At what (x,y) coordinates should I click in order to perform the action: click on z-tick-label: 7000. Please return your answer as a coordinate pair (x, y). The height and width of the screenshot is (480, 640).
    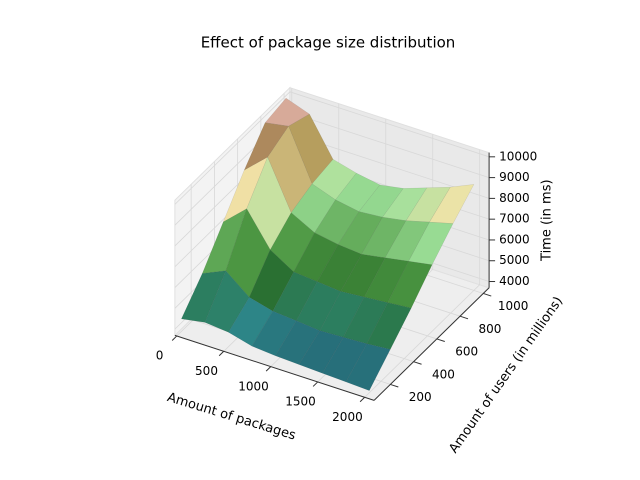
    Looking at the image, I should click on (514, 219).